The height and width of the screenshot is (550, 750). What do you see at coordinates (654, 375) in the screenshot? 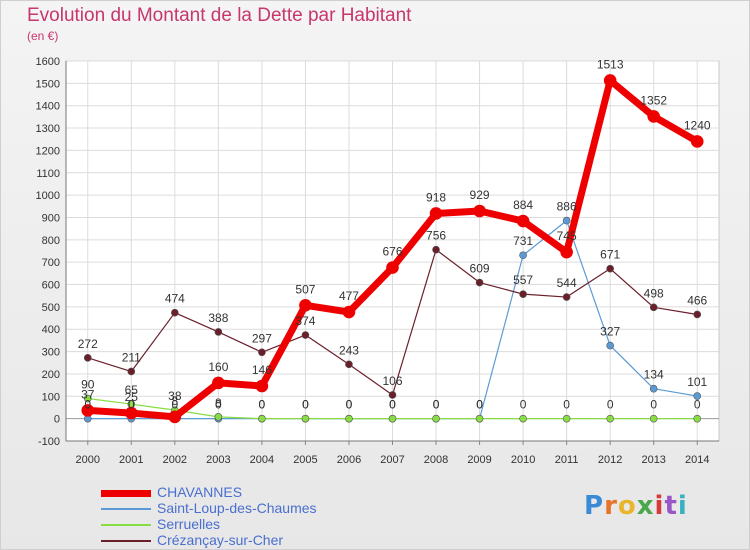
I see `data-label: 134` at bounding box center [654, 375].